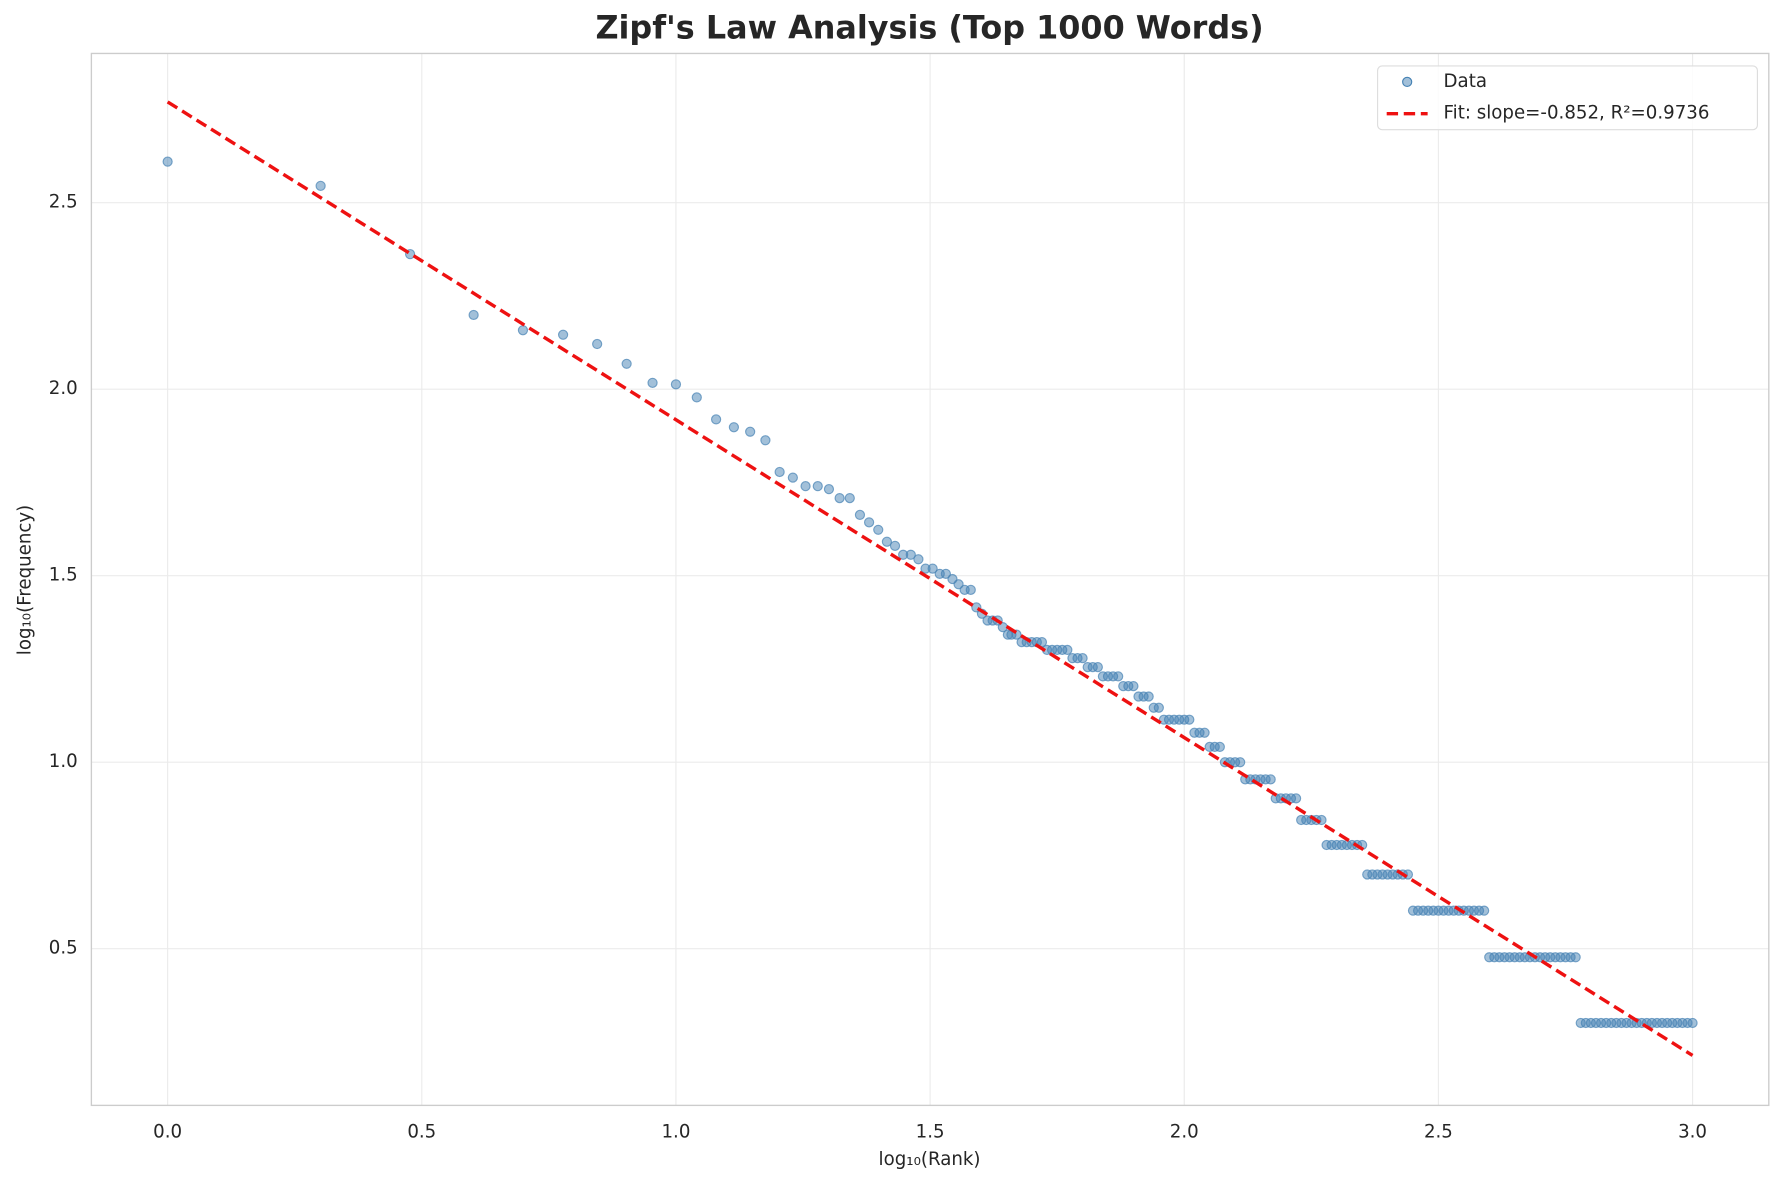 This screenshot has height=1185, width=1784. I want to click on x-tick-label: 0.0, so click(167, 1132).